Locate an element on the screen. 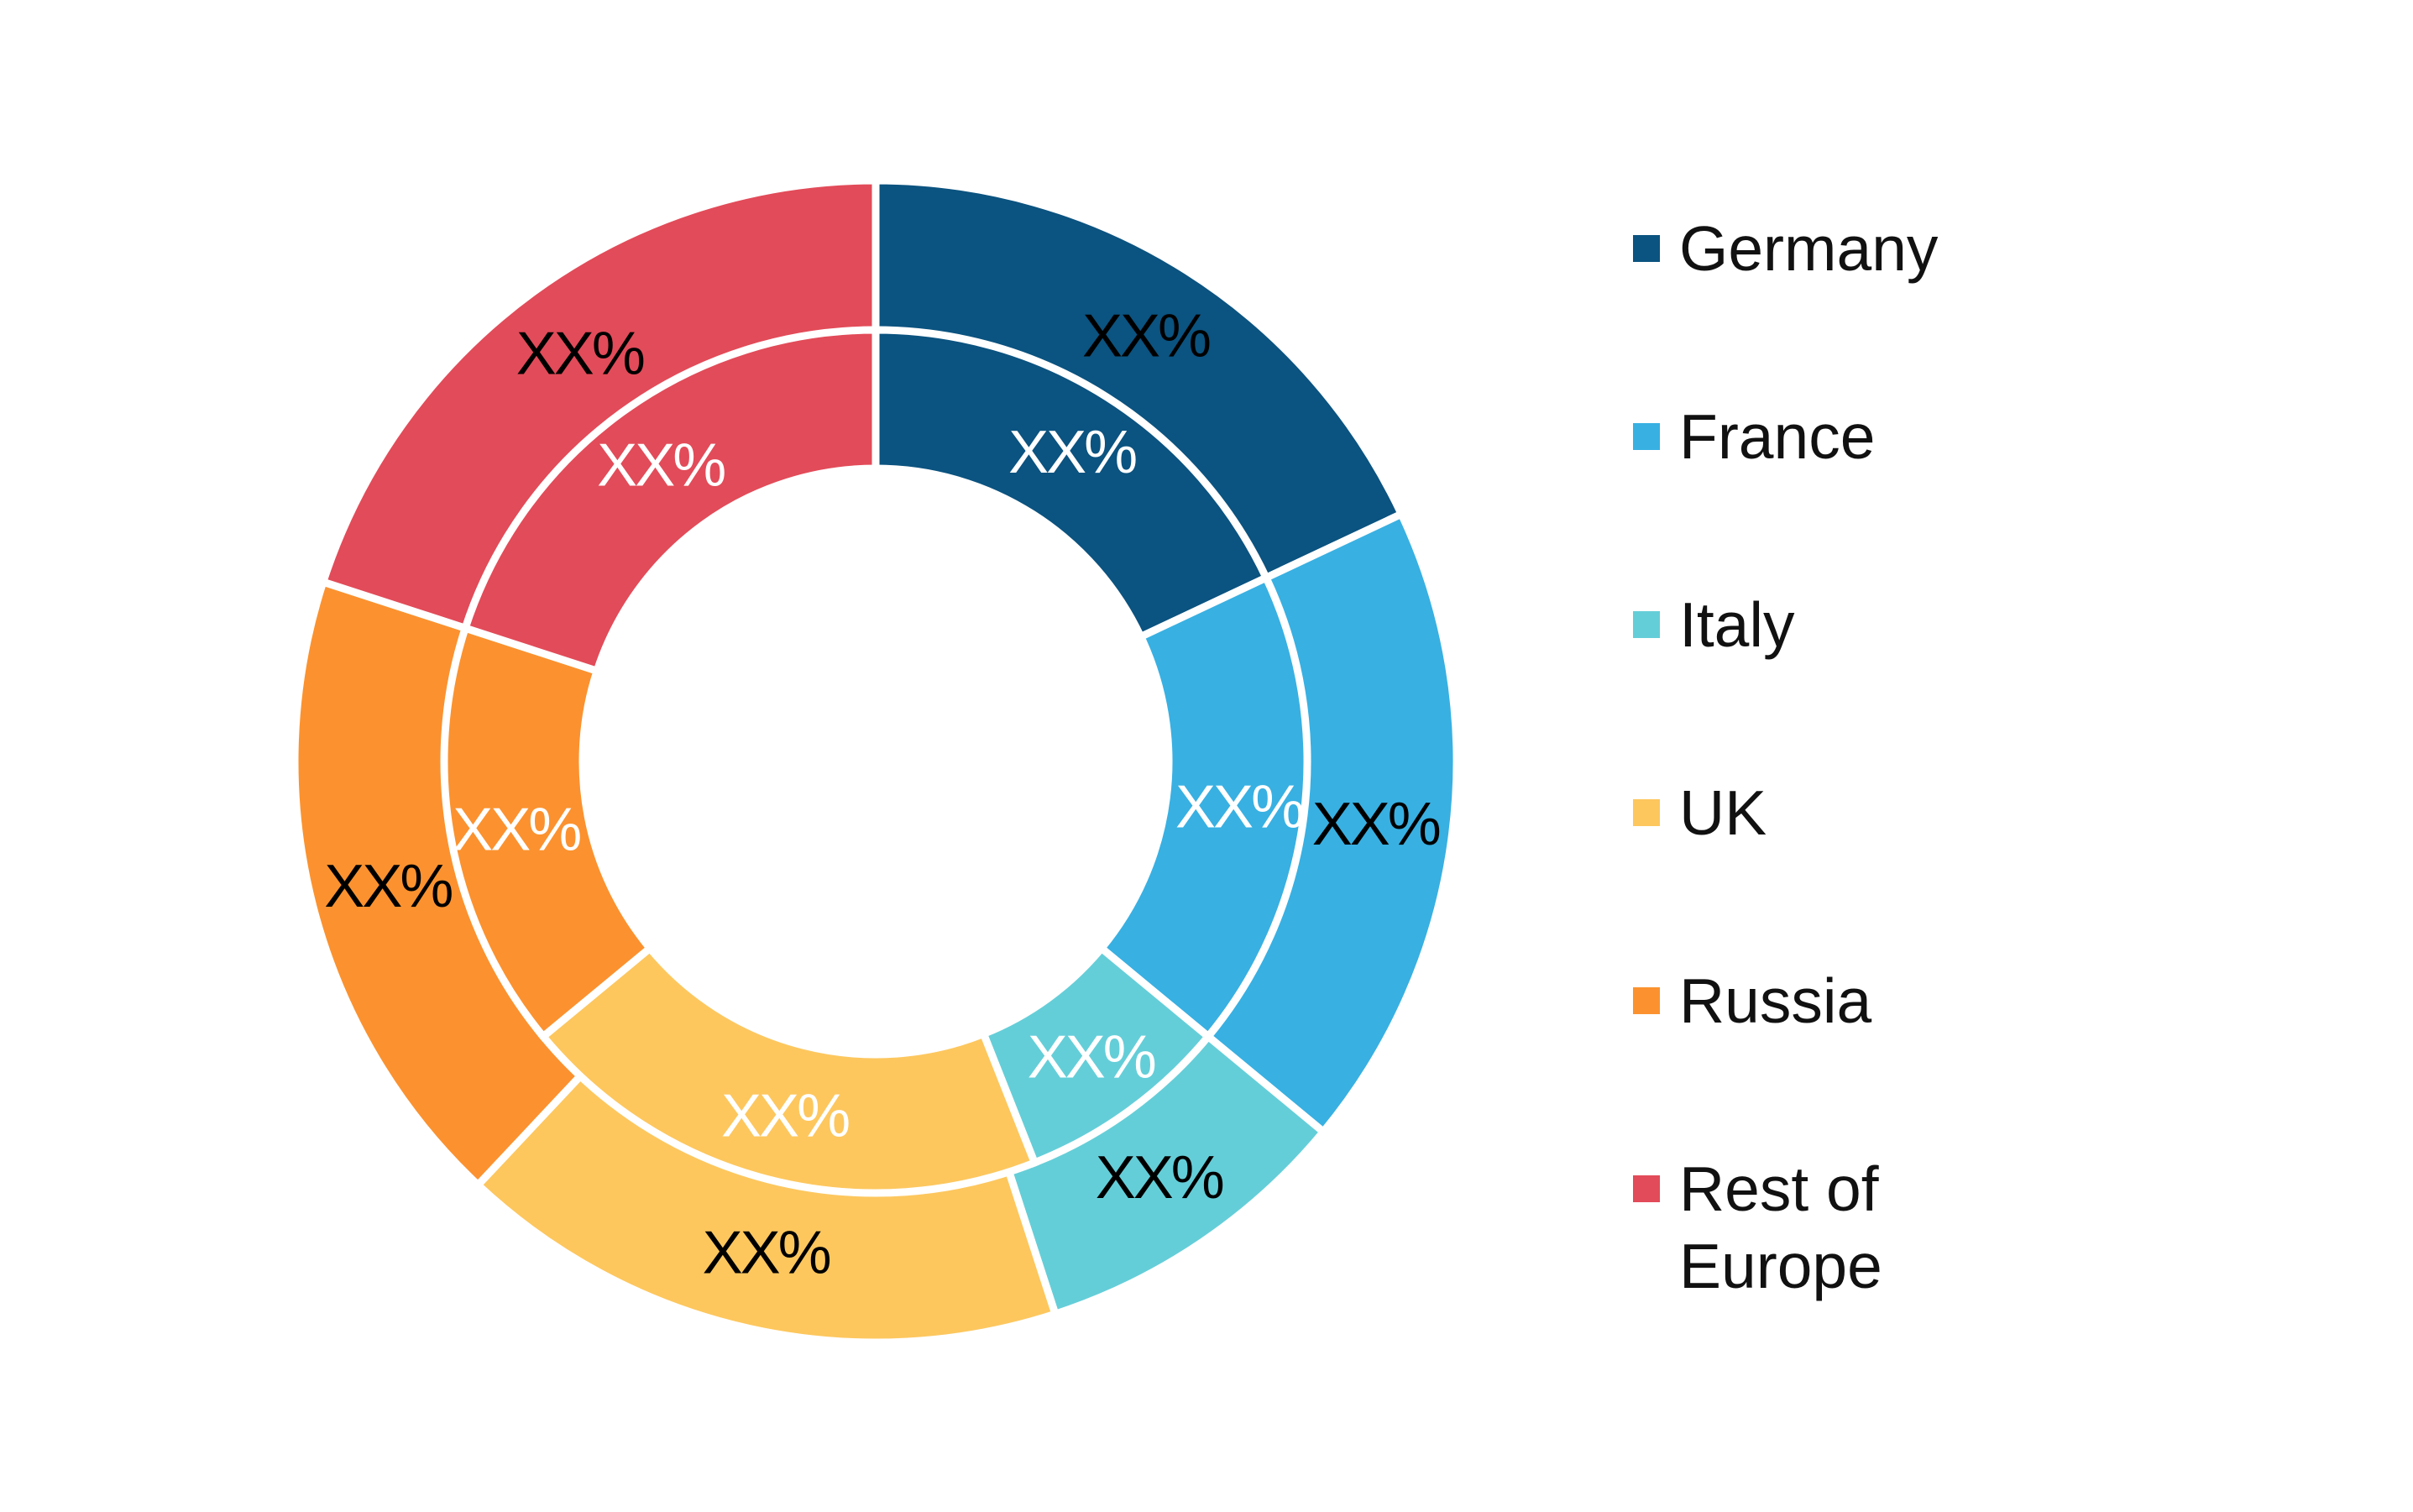 The width and height of the screenshot is (2413, 1512). outer-label-russia: XX% is located at coordinates (388, 886).